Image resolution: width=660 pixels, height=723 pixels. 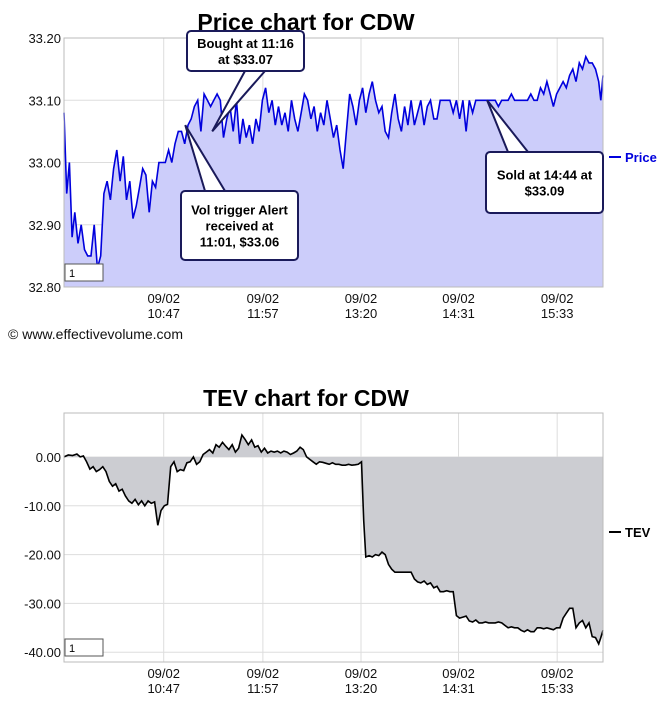 I want to click on price-ytick-label: 32.80, so click(x=44, y=287).